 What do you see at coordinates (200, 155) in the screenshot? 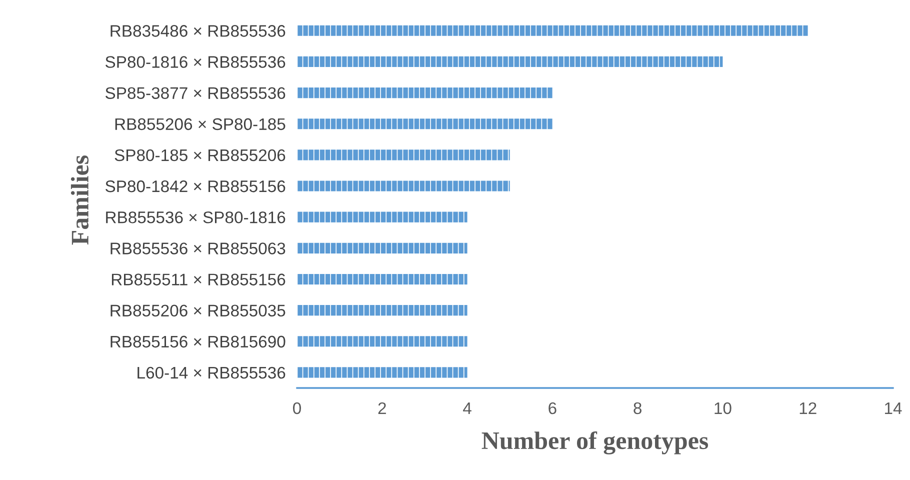
I see `y-tick-label: SP80-185 × RB855206` at bounding box center [200, 155].